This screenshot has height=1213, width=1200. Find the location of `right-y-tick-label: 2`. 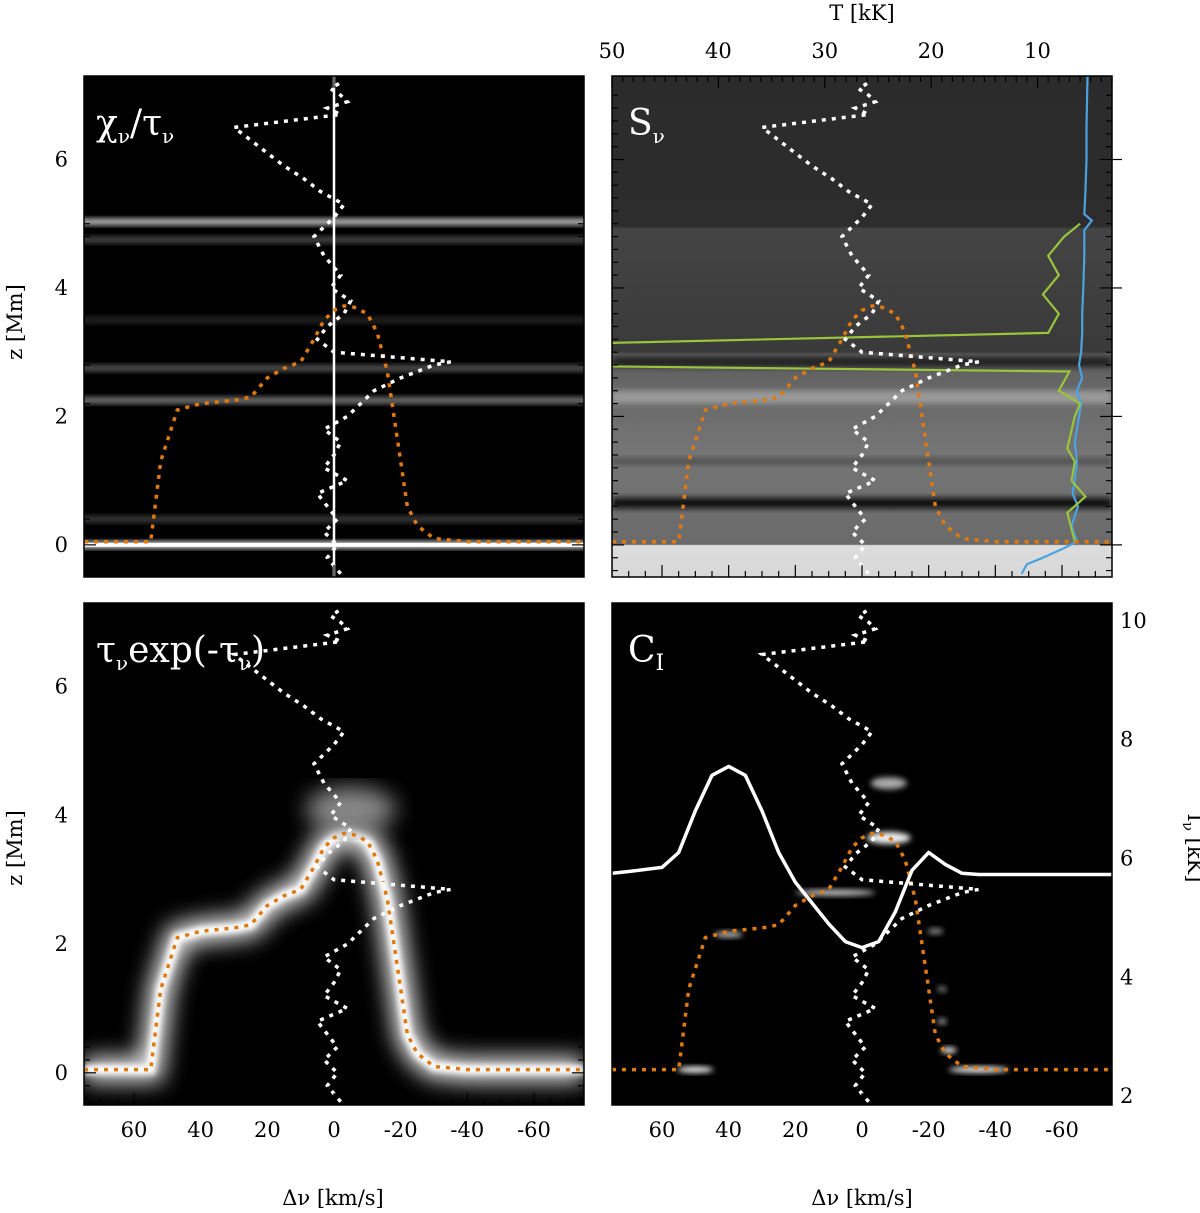

right-y-tick-label: 2 is located at coordinates (1126, 1096).